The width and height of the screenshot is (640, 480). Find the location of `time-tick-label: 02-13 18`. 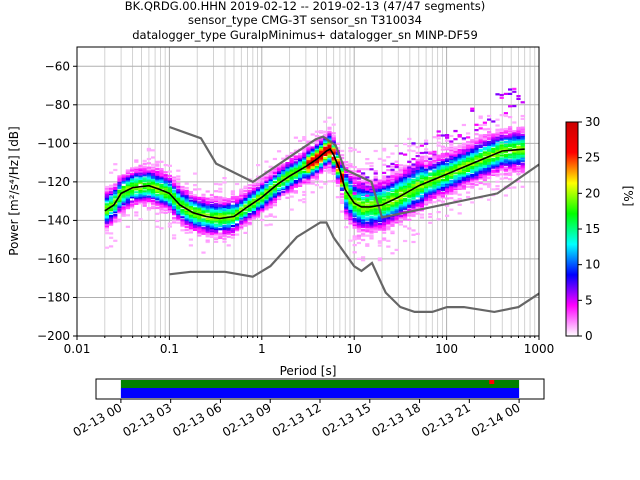

time-tick-label: 02-13 18 is located at coordinates (396, 419).